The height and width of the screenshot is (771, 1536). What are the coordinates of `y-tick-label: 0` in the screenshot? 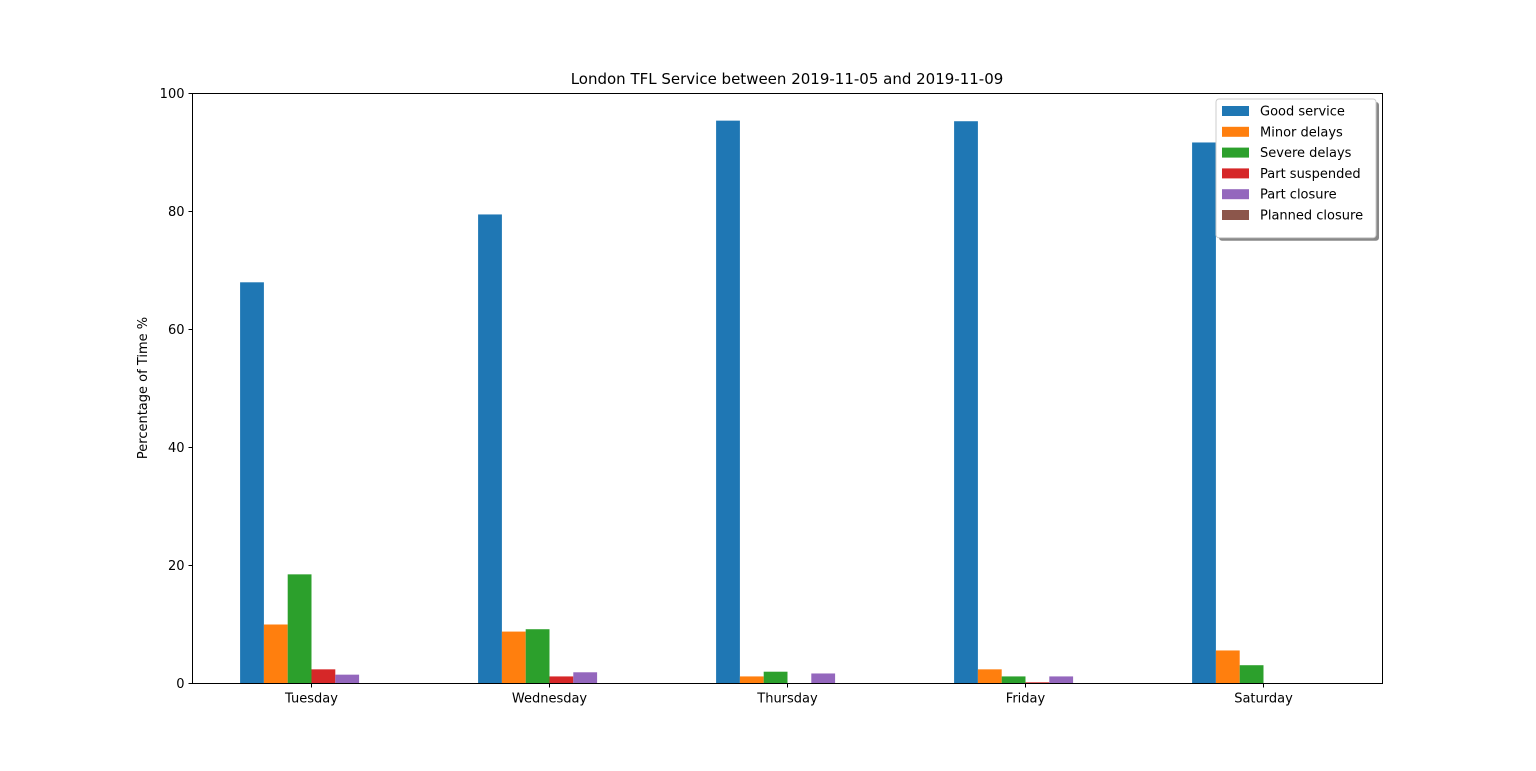 It's located at (180, 684).